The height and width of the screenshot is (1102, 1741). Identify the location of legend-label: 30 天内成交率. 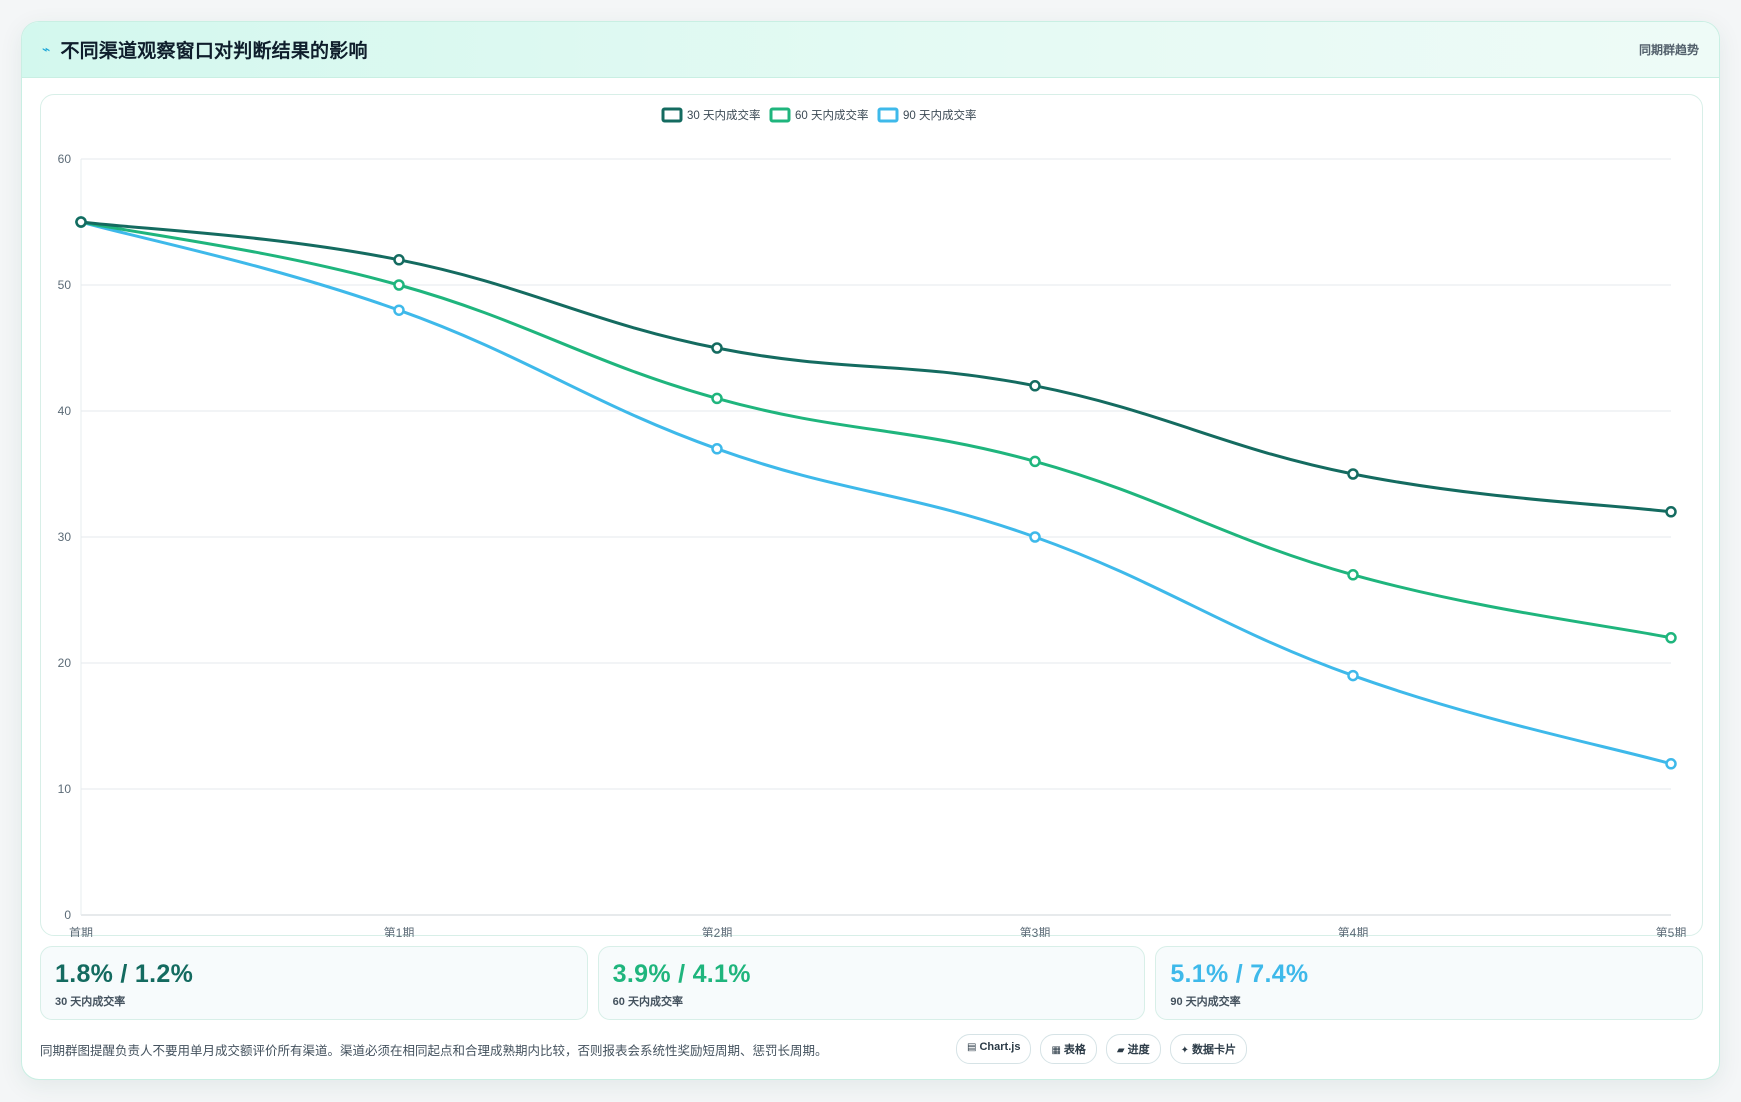
(724, 115).